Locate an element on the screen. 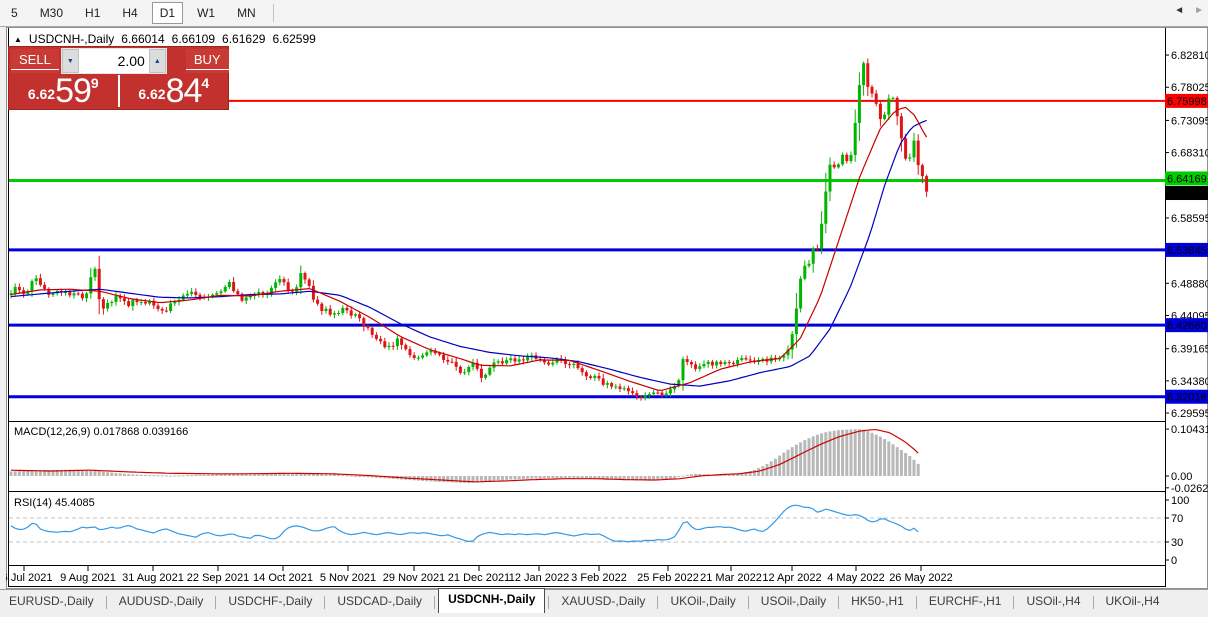 Image resolution: width=1208 pixels, height=617 pixels. ohlc-open: 6.66014 is located at coordinates (143, 39).